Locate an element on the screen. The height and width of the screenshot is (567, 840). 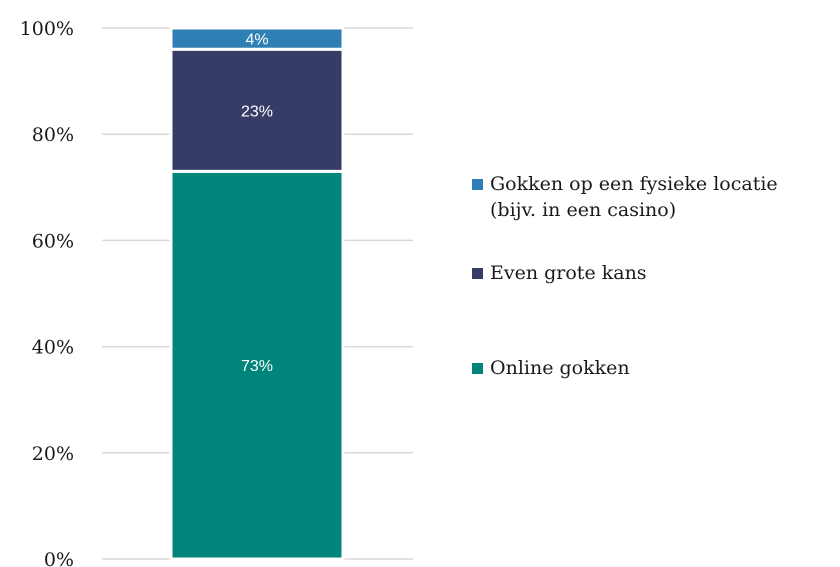
y-tick-label: 100% is located at coordinates (47, 29).